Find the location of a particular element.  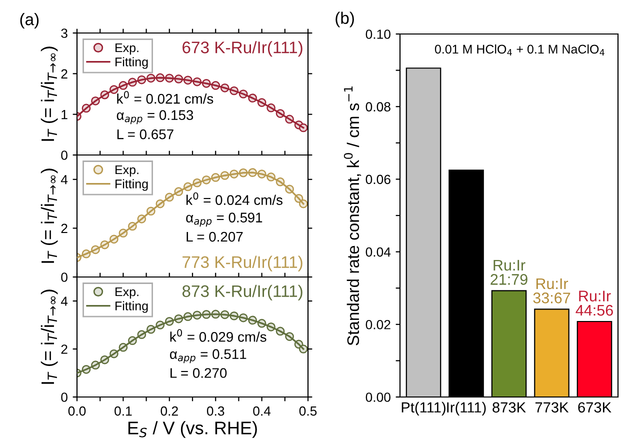

data-label: Ru:Ir 33:67 is located at coordinates (551, 291).